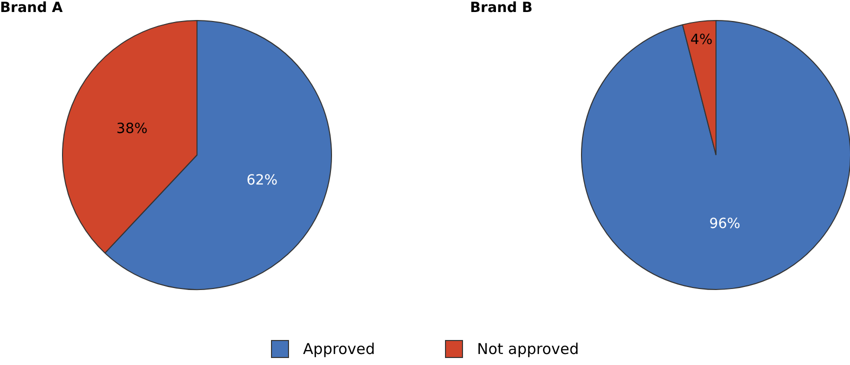 This screenshot has width=850, height=365. Describe the element at coordinates (132, 128) in the screenshot. I see `data-label: 38%` at that location.